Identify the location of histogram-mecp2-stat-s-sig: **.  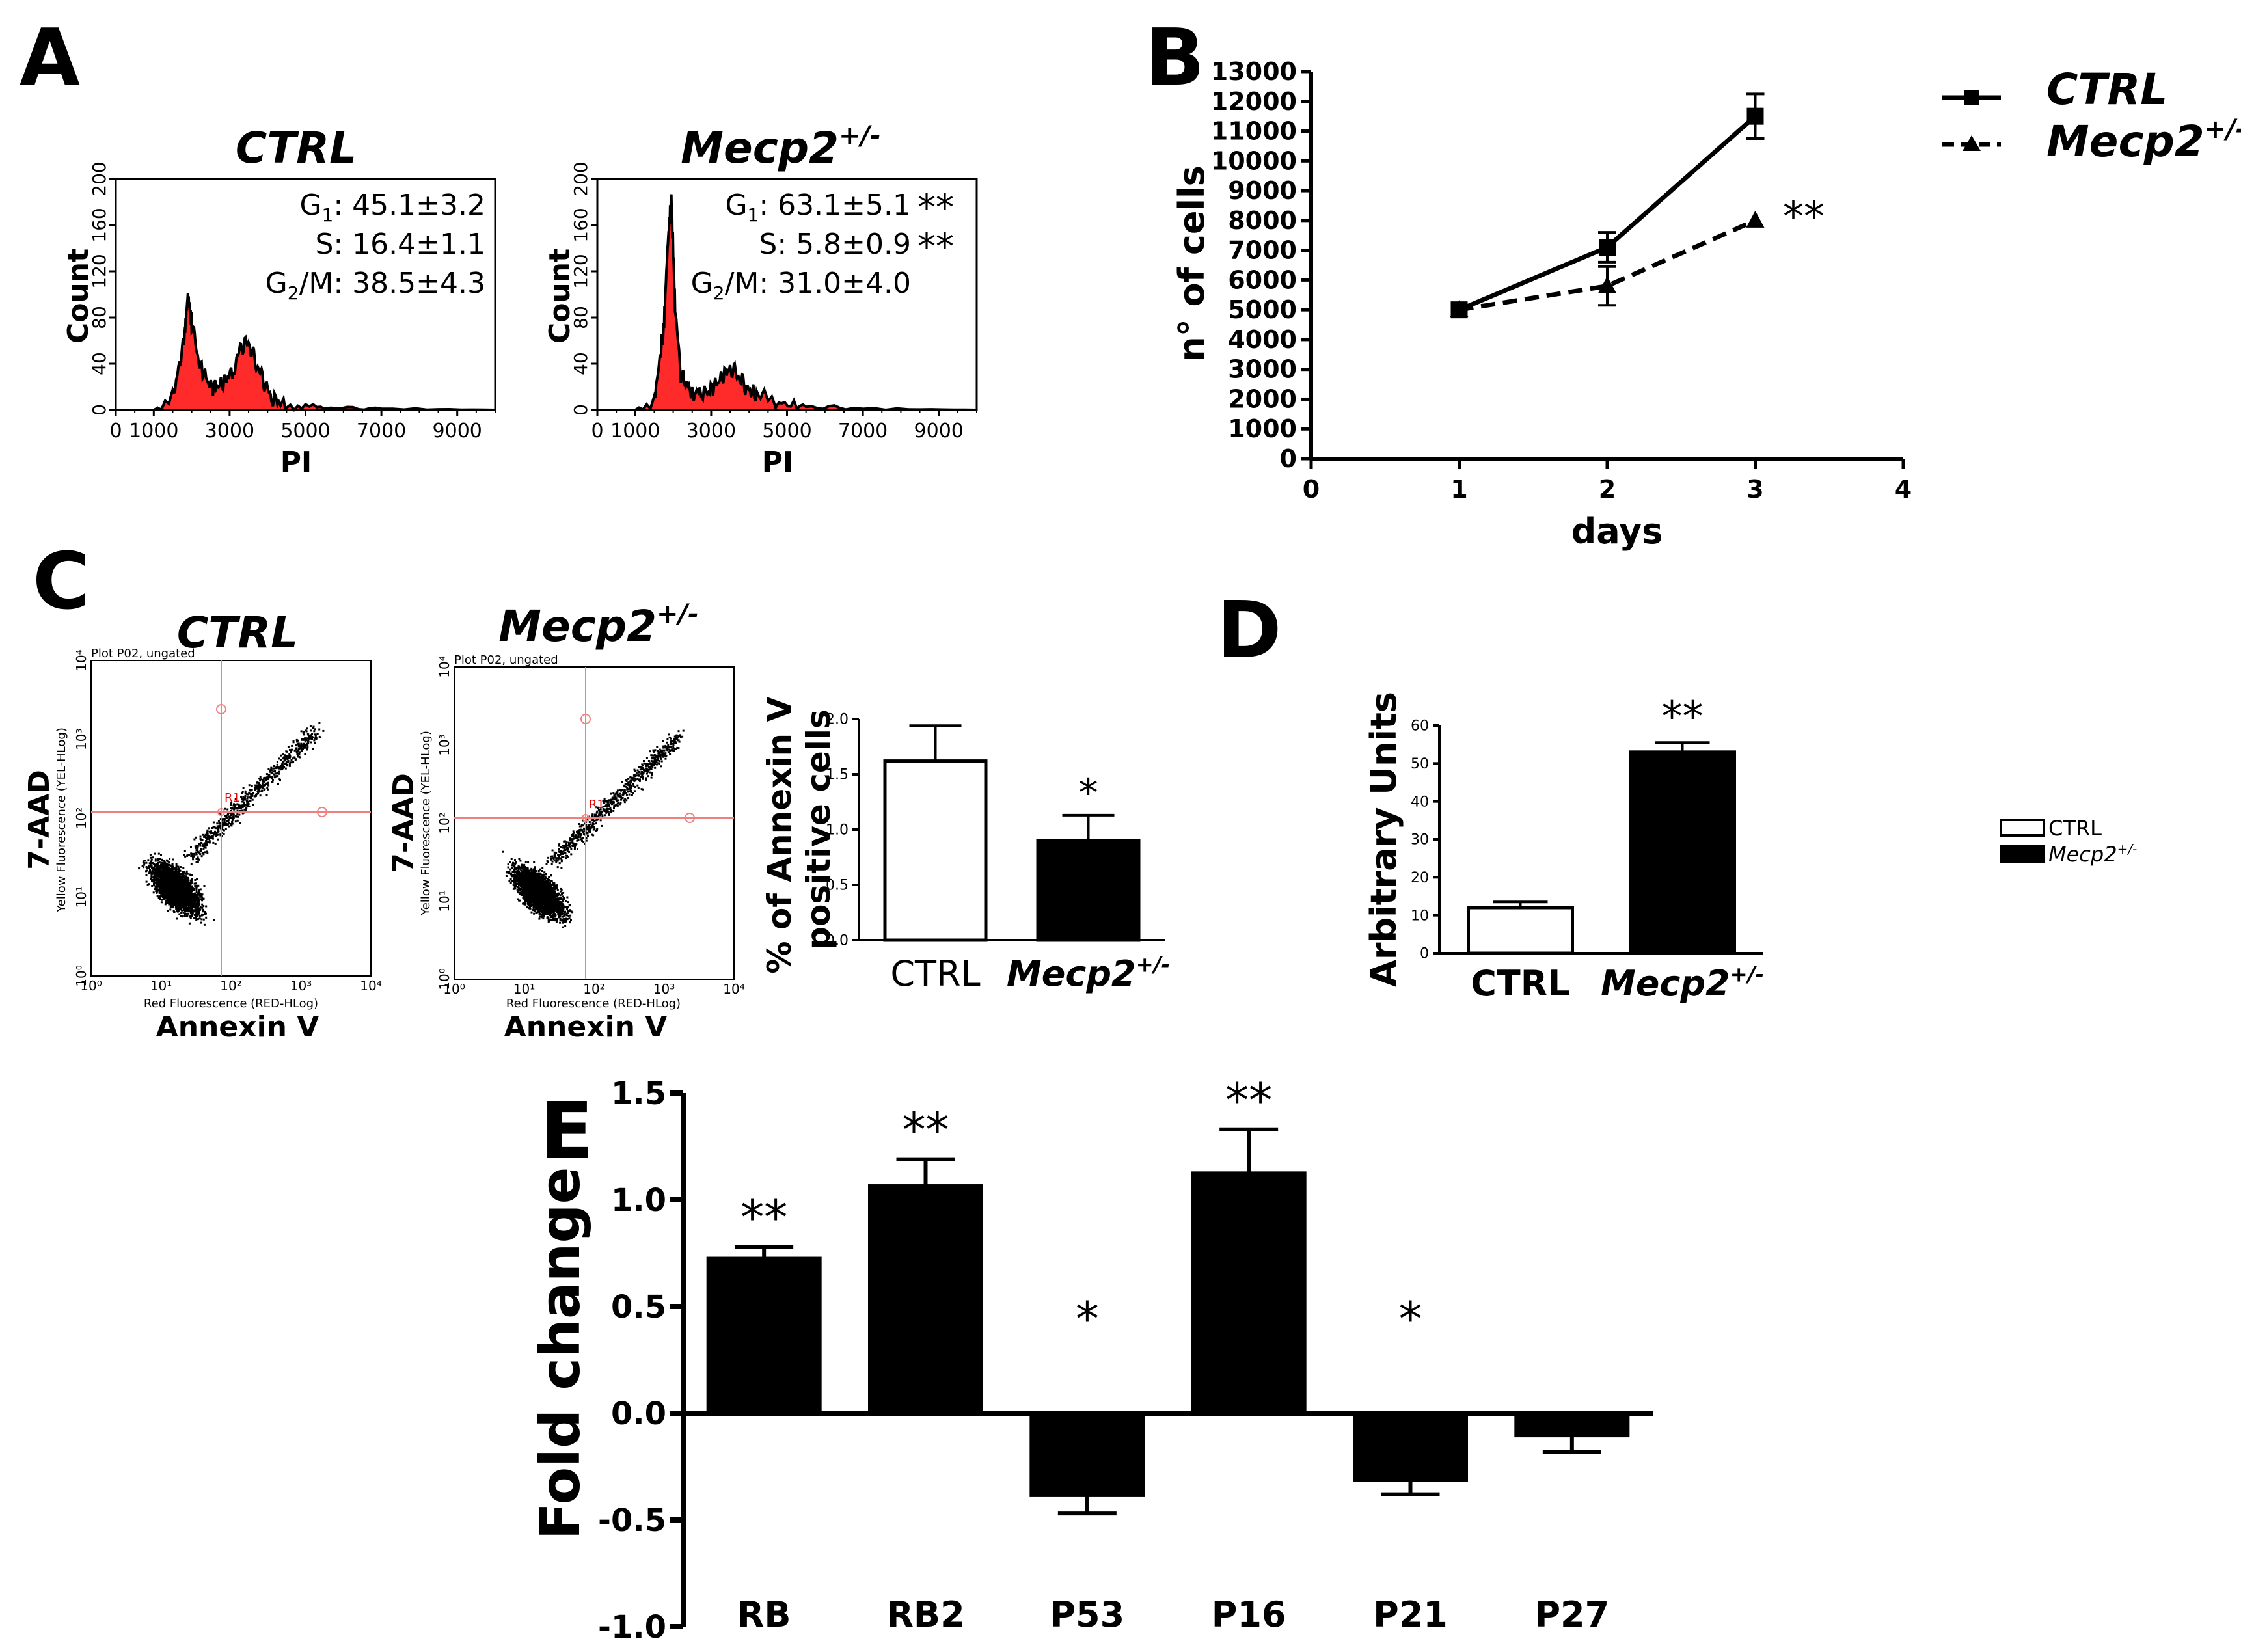
(936, 247).